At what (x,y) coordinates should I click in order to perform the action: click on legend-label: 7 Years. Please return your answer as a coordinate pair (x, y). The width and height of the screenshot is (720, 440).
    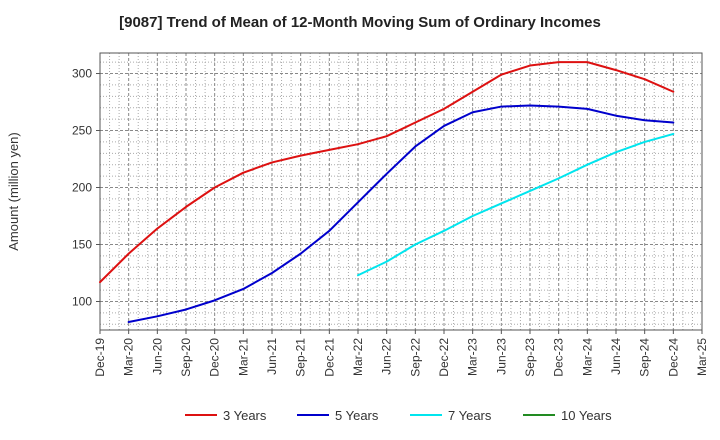
    Looking at the image, I should click on (470, 415).